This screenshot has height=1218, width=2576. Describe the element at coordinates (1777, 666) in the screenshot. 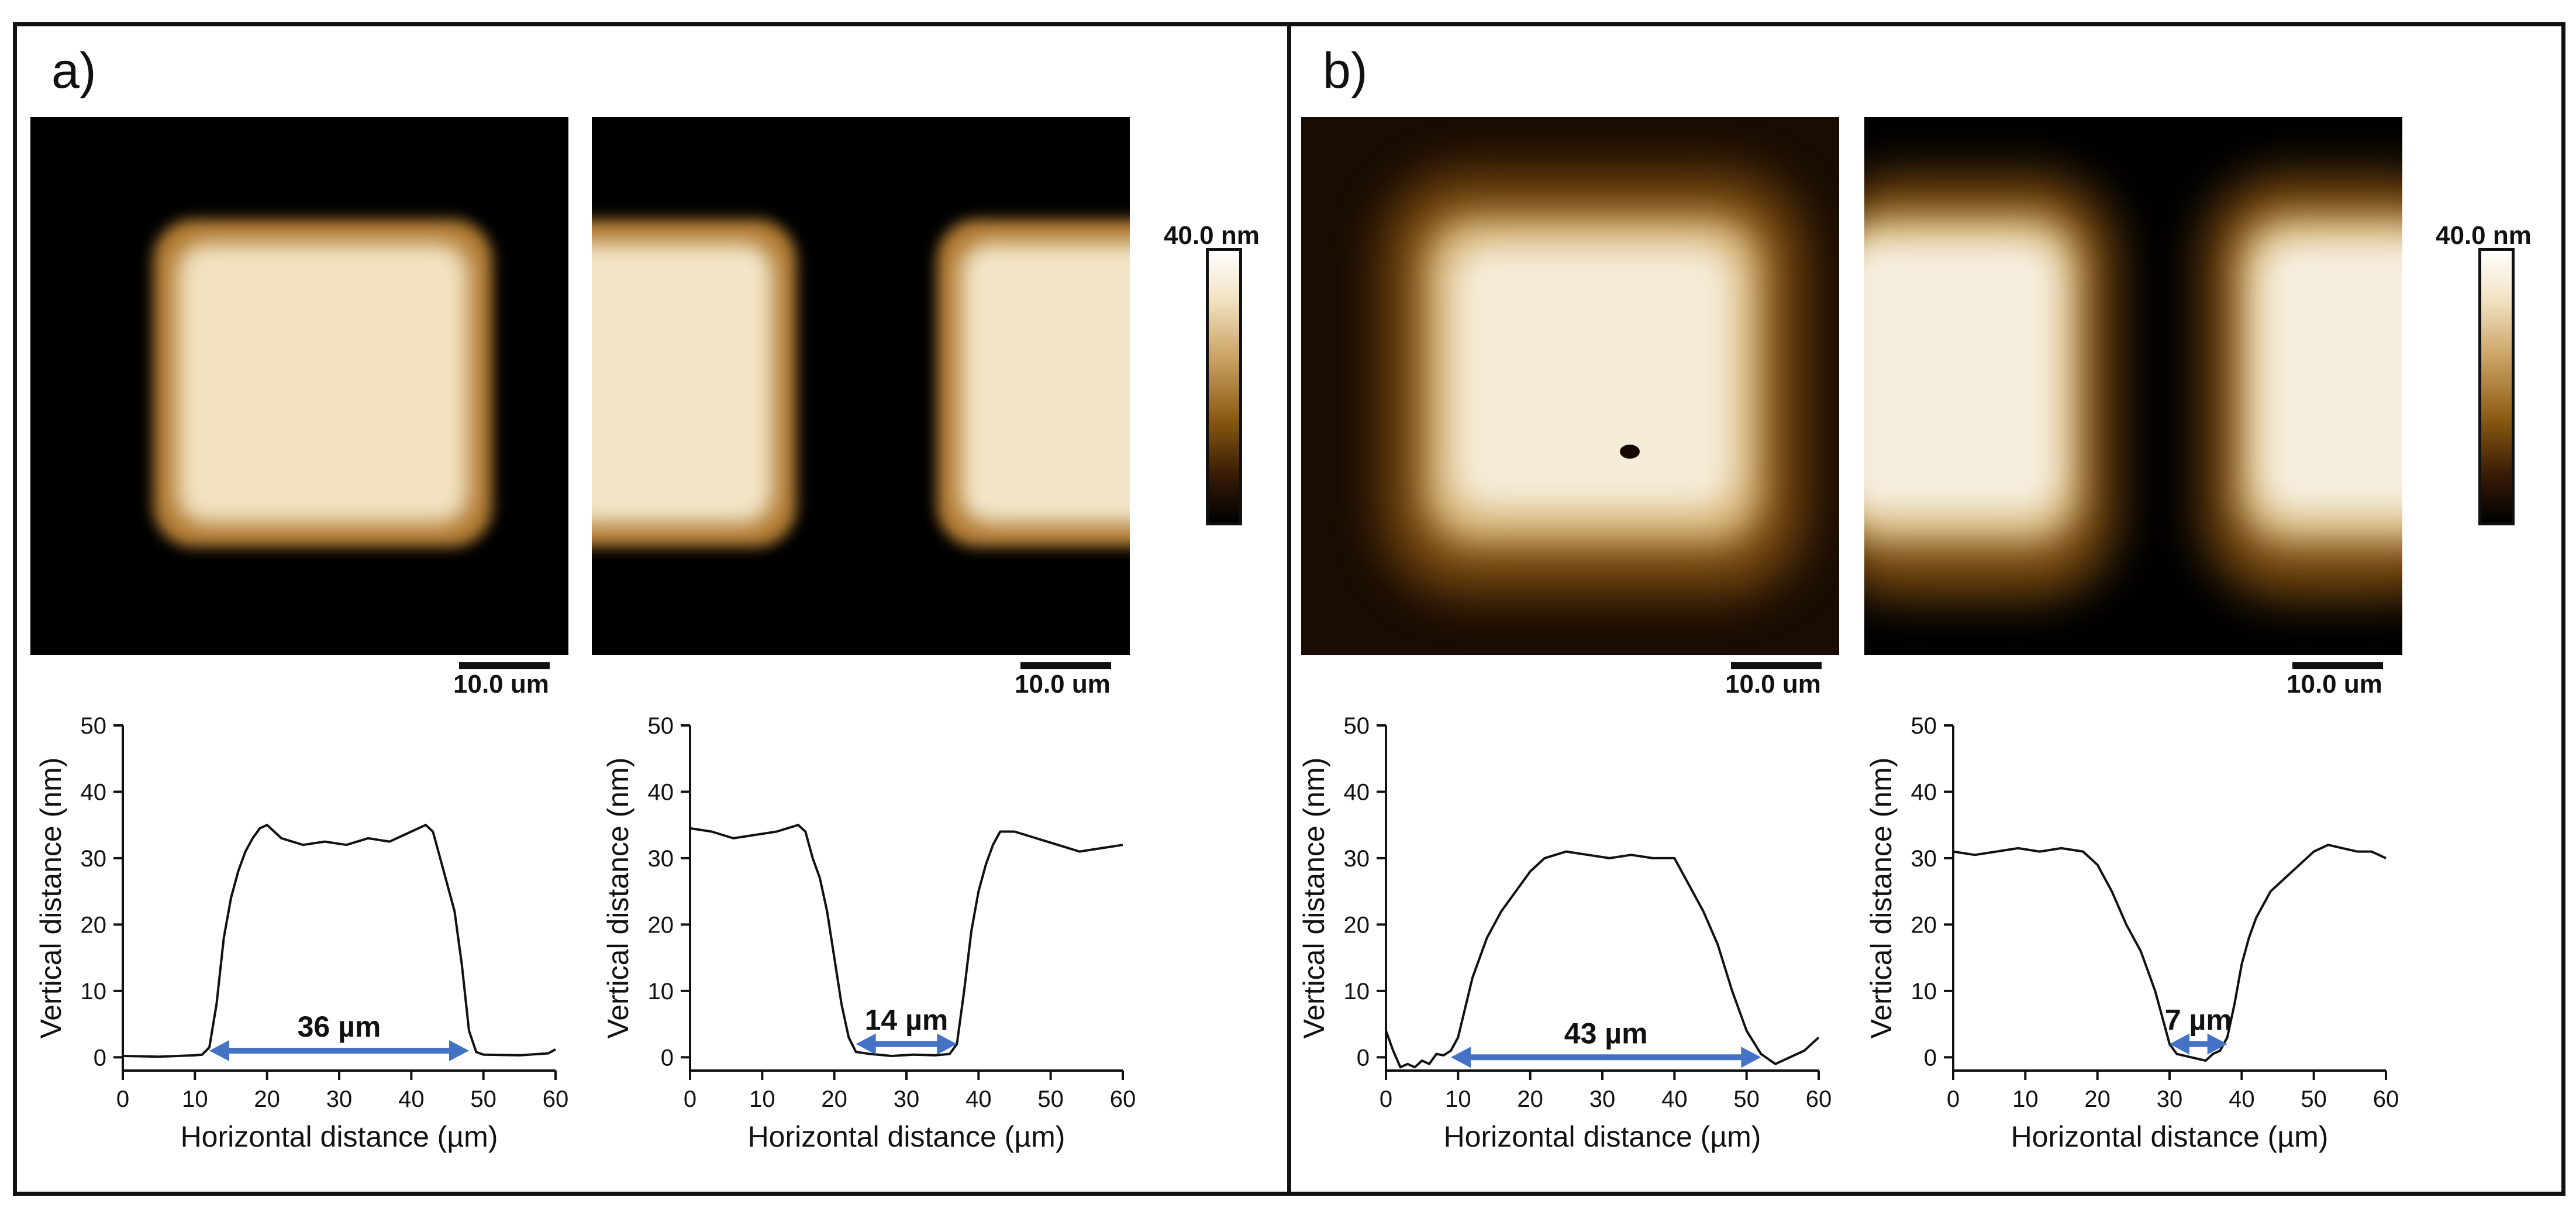

I see `scalebar-b-left` at that location.